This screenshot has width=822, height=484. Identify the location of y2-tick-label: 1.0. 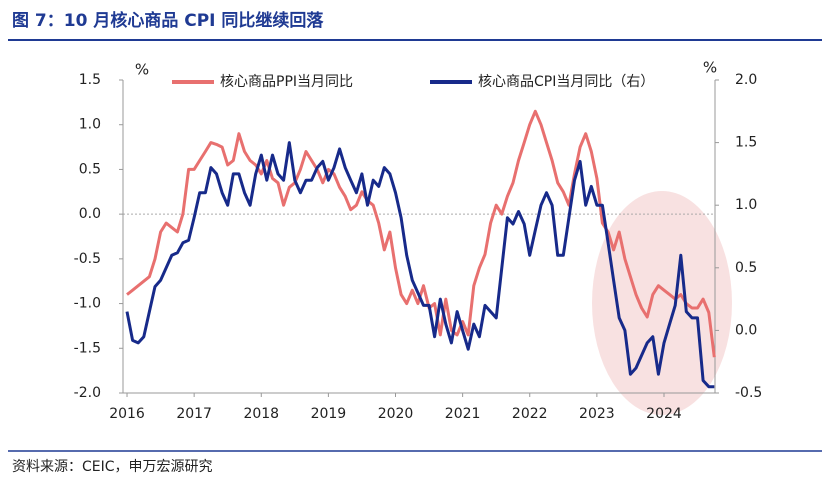
(746, 205).